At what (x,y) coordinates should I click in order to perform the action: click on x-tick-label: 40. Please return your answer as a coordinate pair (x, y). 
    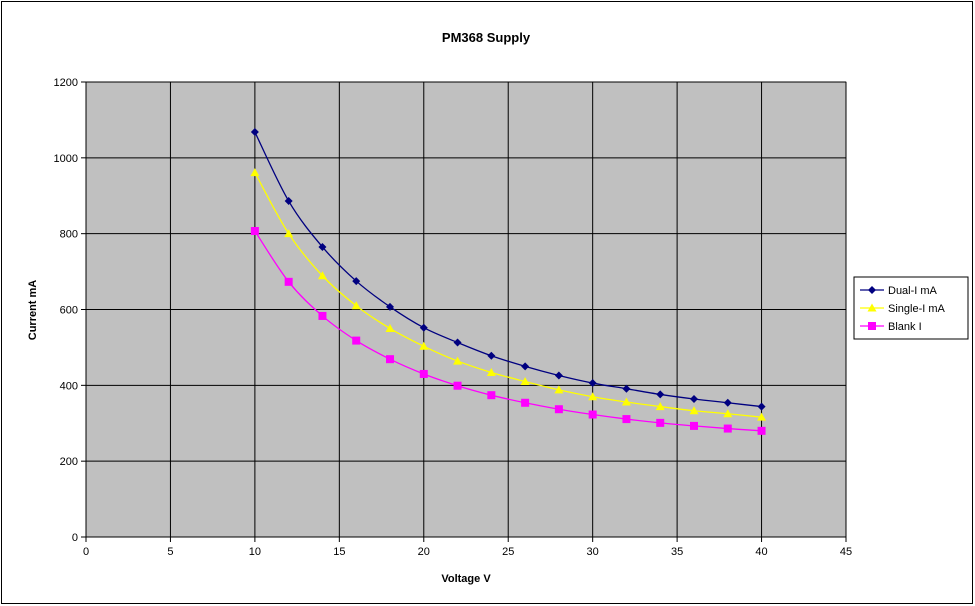
    Looking at the image, I should click on (761, 552).